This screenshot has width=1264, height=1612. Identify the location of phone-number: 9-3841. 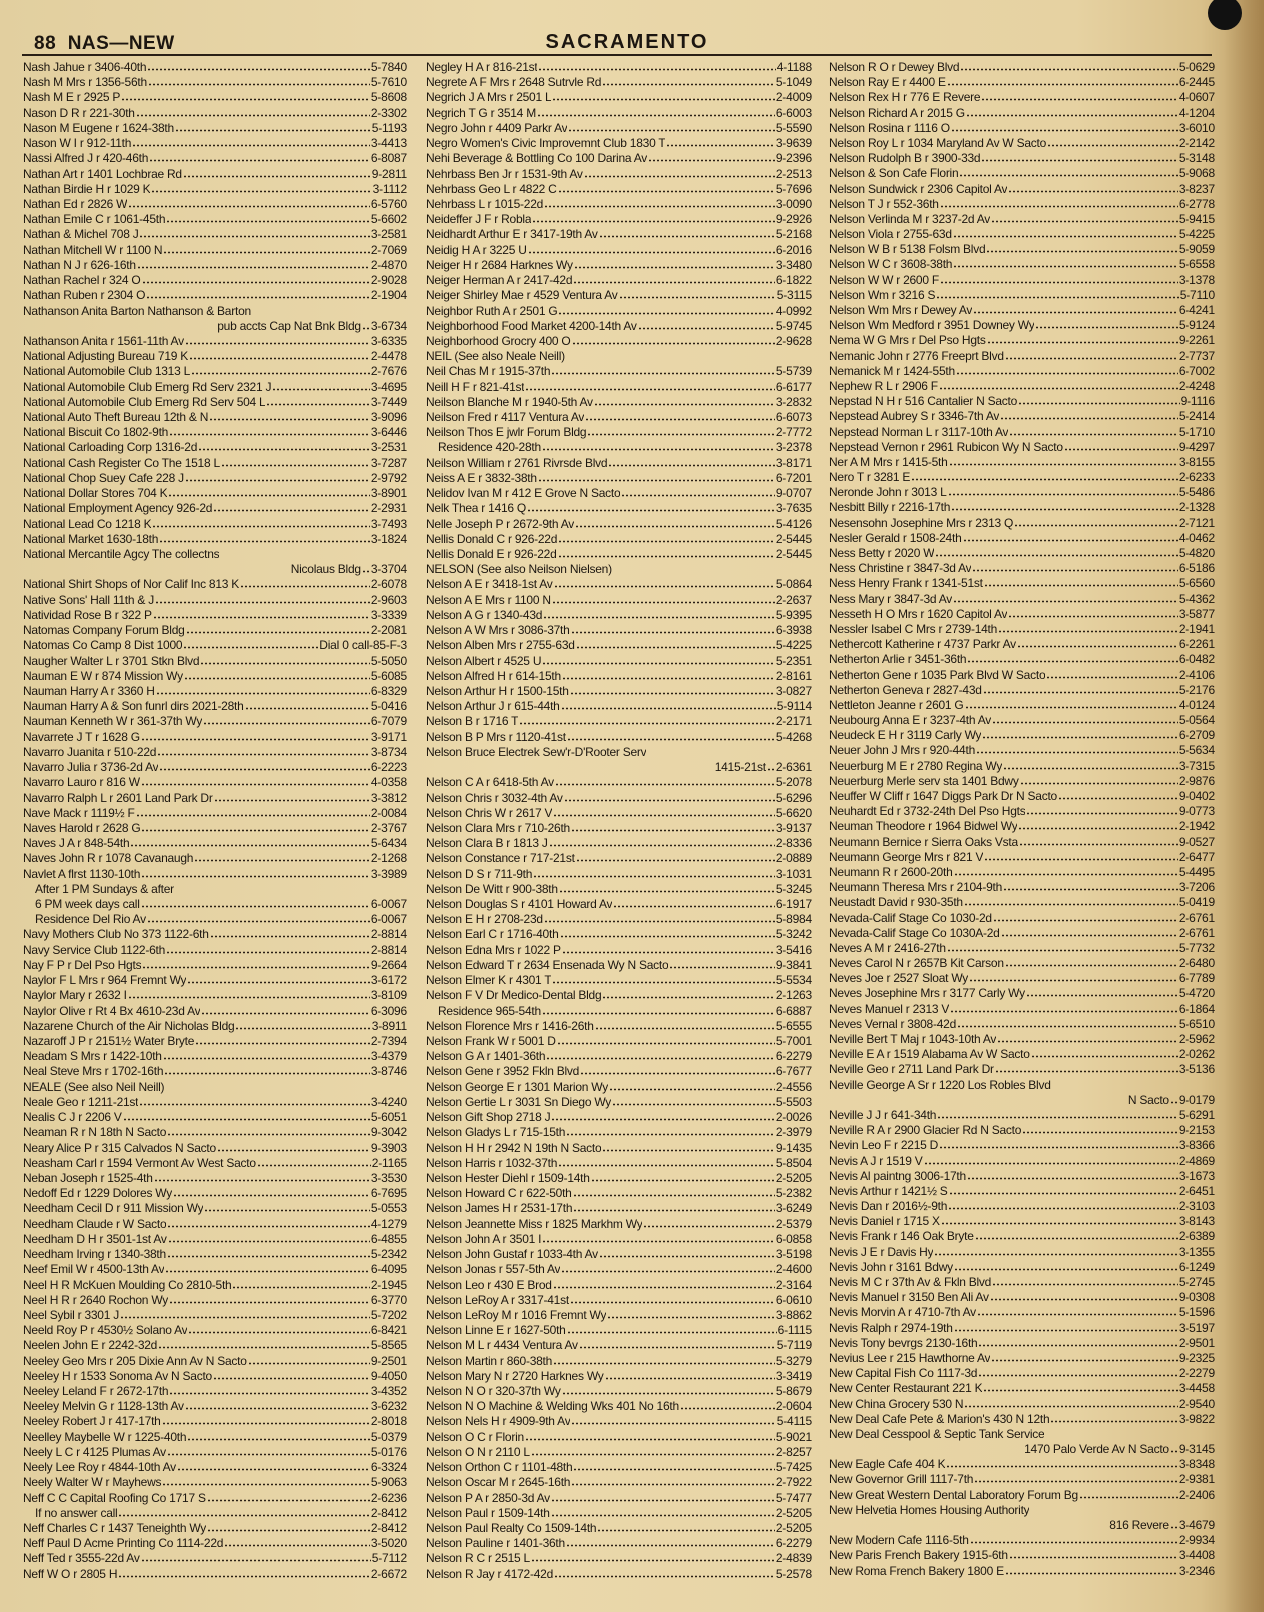
(793, 964).